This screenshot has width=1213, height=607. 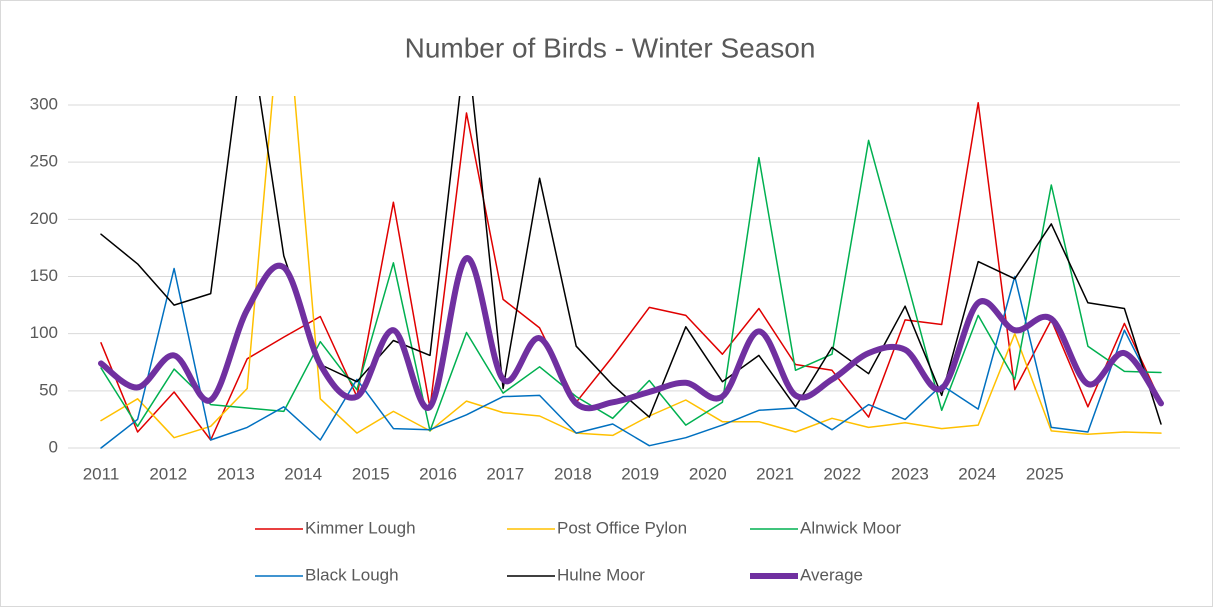 I want to click on x-tick-label: 2021, so click(x=775, y=473).